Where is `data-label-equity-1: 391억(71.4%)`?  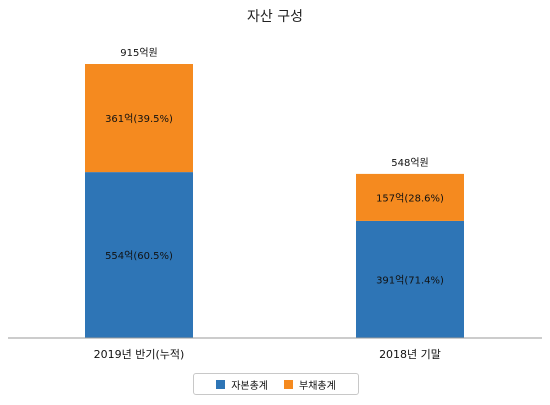 data-label-equity-1: 391억(71.4%) is located at coordinates (410, 280).